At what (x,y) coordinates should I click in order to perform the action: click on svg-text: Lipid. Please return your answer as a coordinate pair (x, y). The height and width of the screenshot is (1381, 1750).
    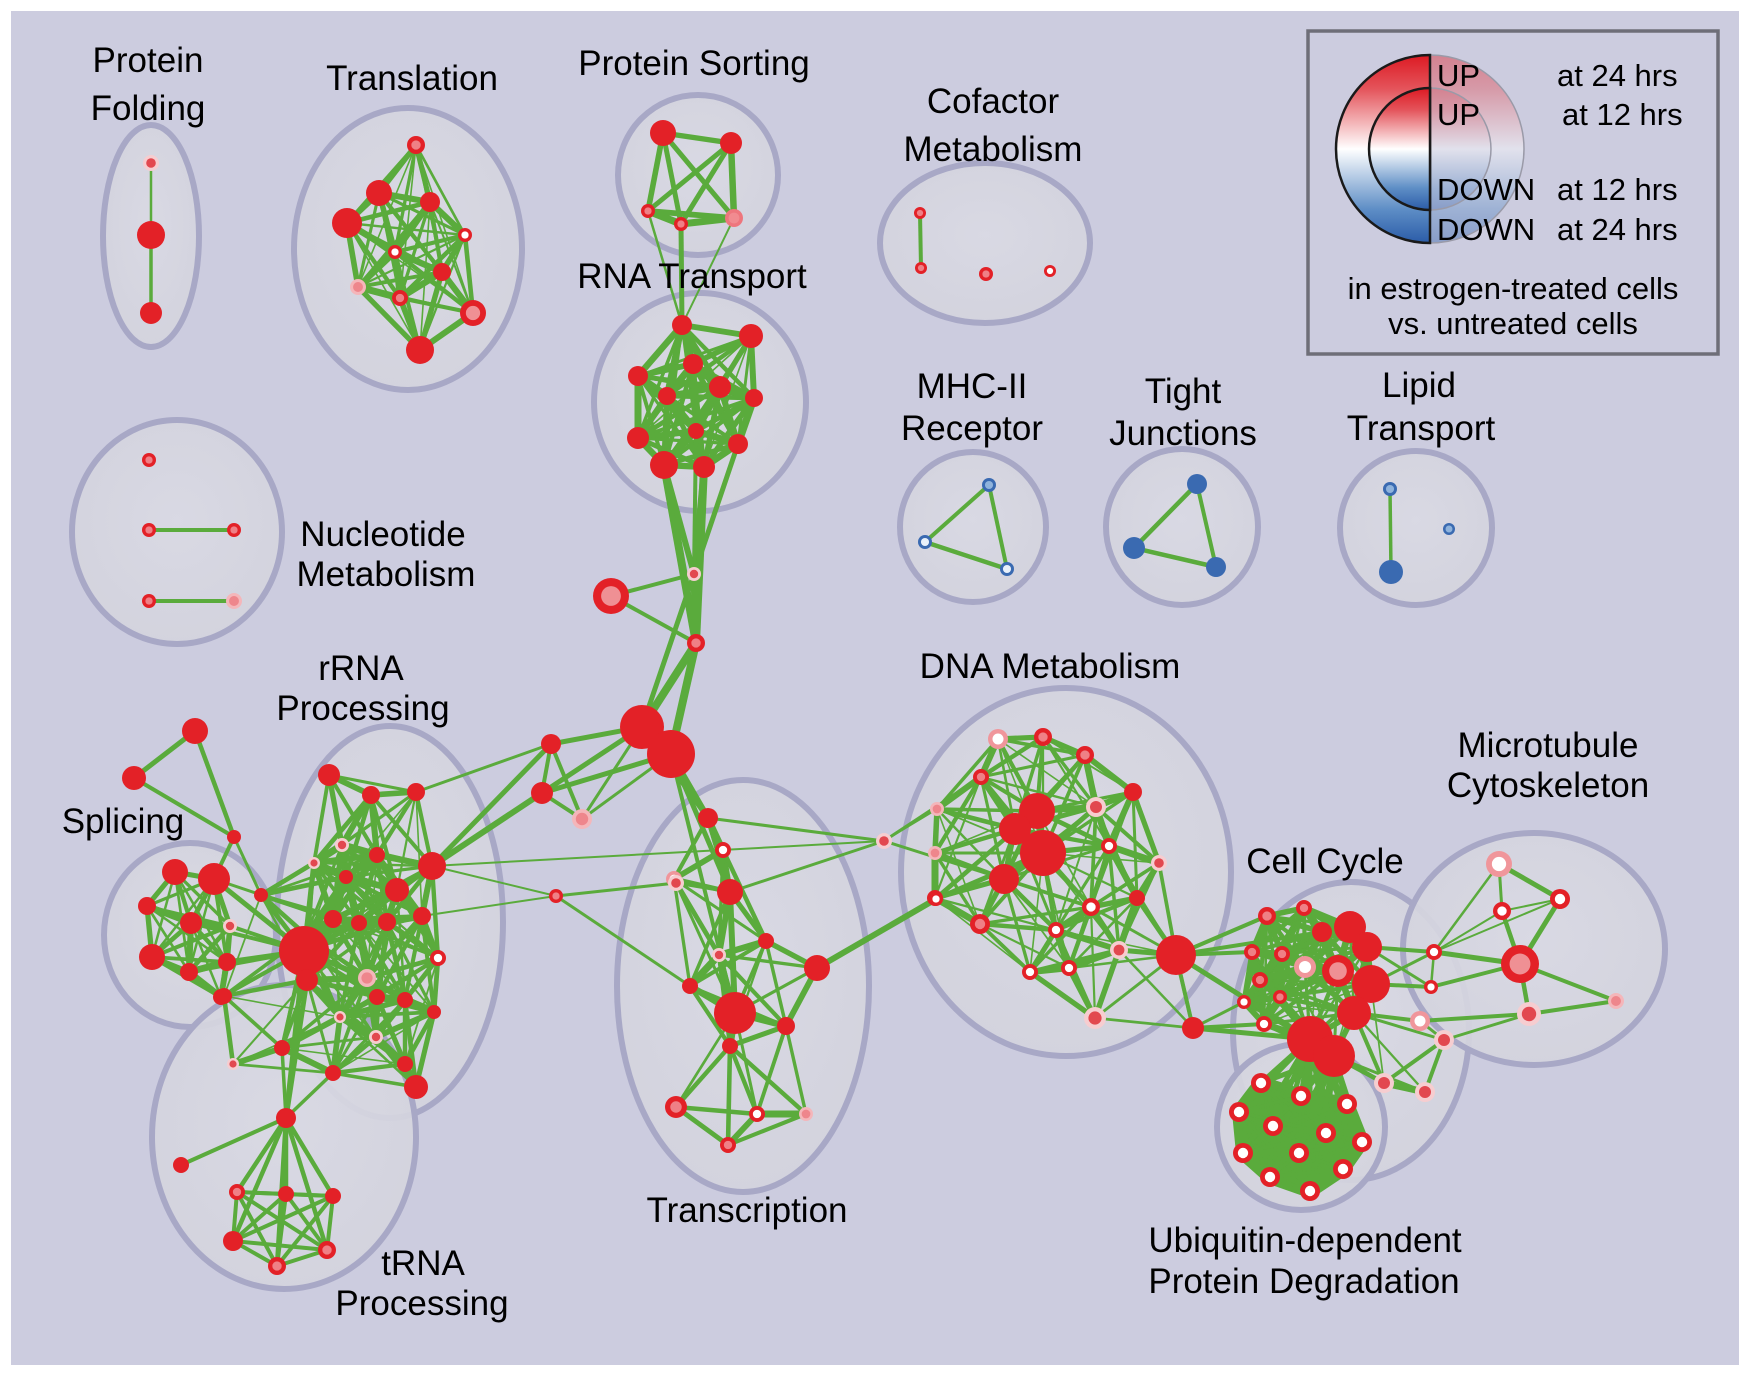
    Looking at the image, I should click on (1419, 385).